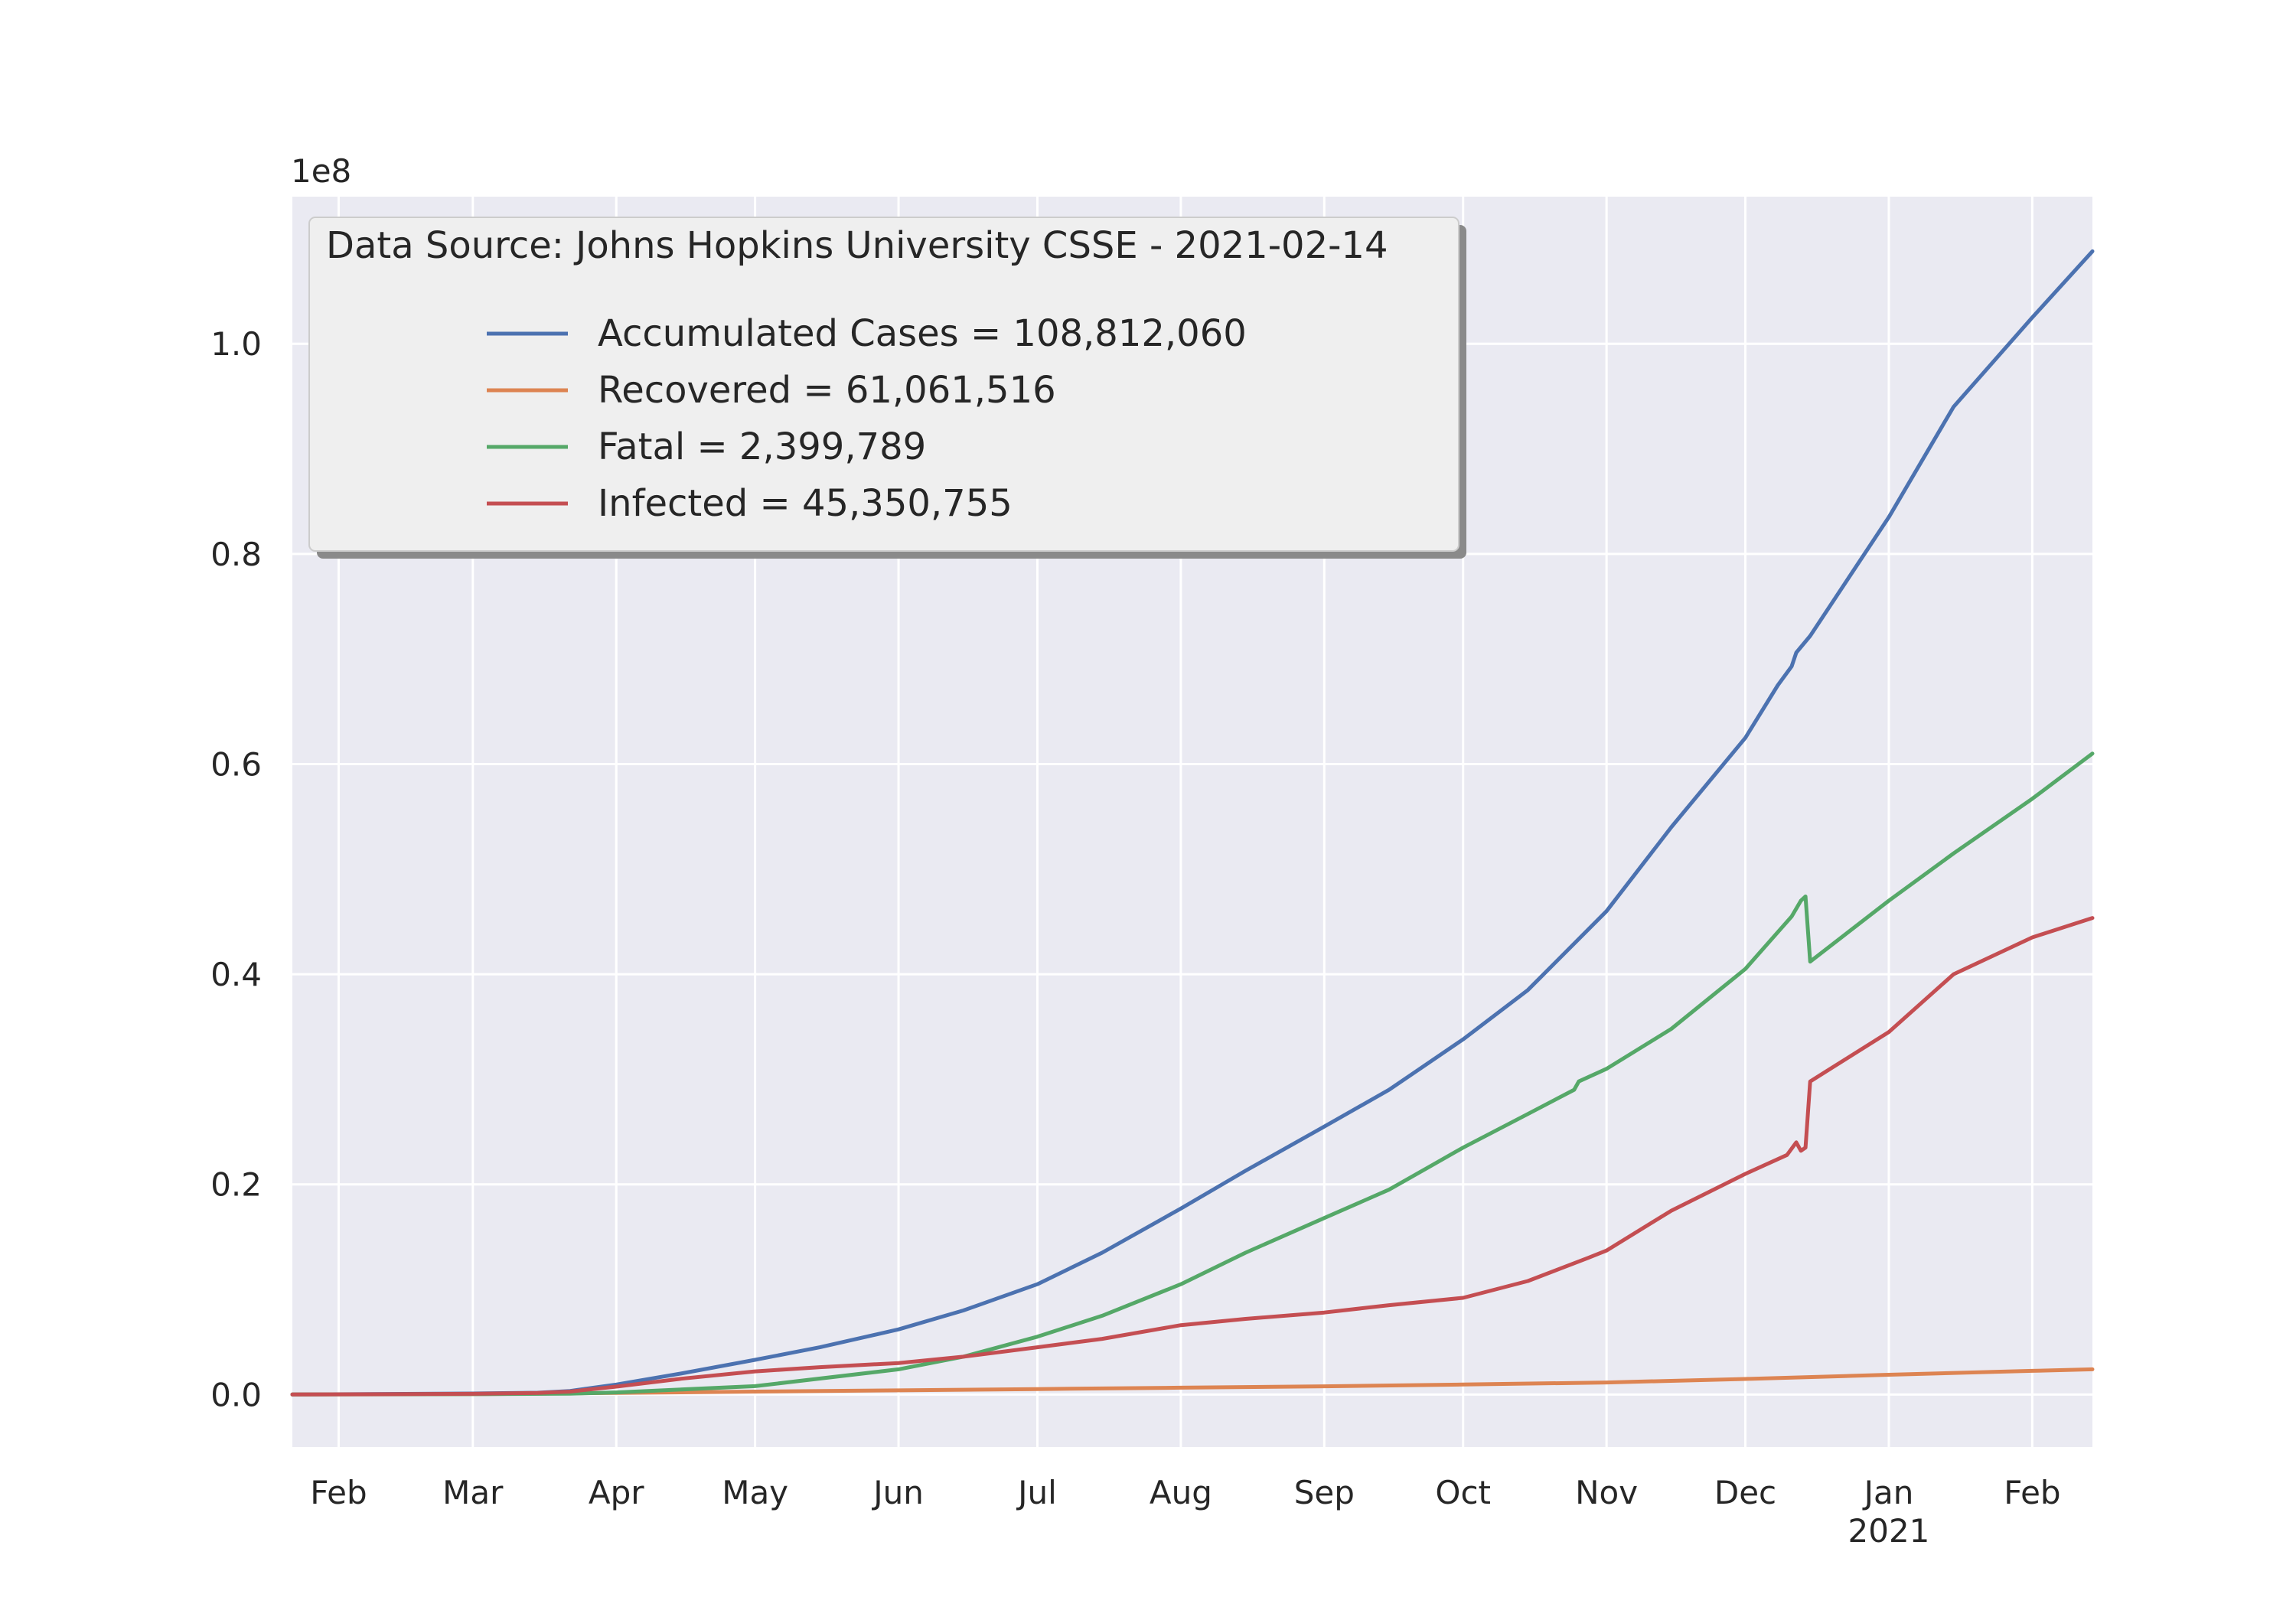 The width and height of the screenshot is (2296, 1607). What do you see at coordinates (897, 1492) in the screenshot?
I see `x-tick-label: Jun` at bounding box center [897, 1492].